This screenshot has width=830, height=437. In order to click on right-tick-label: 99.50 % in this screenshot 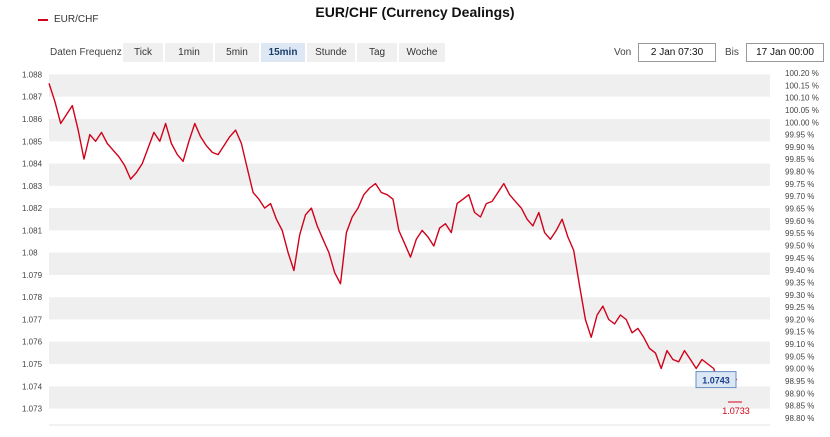, I will do `click(799, 245)`.